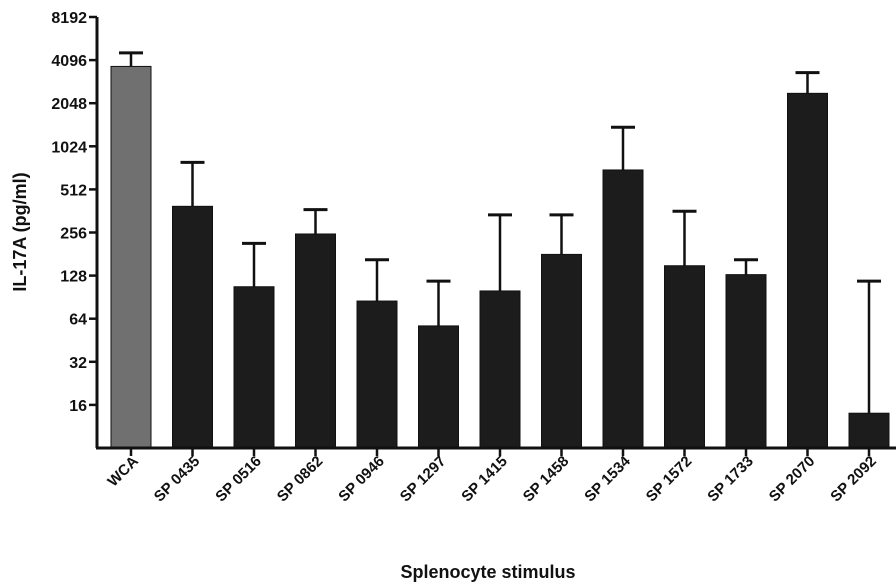  I want to click on y-tick-label: 32, so click(78, 363).